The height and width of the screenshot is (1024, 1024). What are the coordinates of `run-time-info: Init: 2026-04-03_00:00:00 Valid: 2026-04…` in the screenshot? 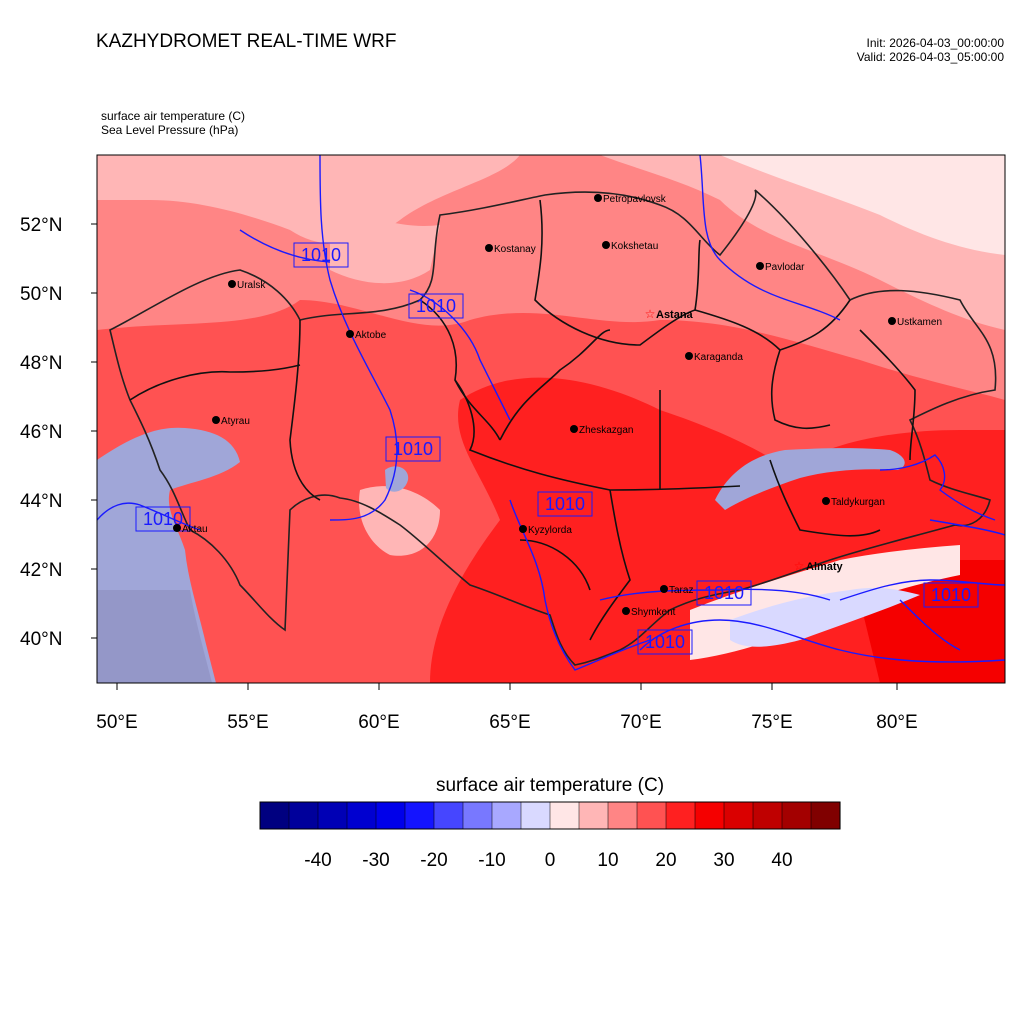 It's located at (930, 50).